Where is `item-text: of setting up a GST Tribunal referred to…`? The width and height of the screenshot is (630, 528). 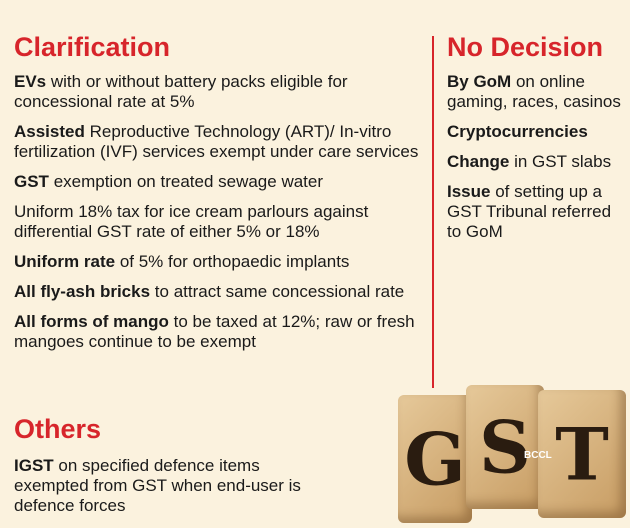 item-text: of setting up a GST Tribunal referred to… is located at coordinates (529, 211).